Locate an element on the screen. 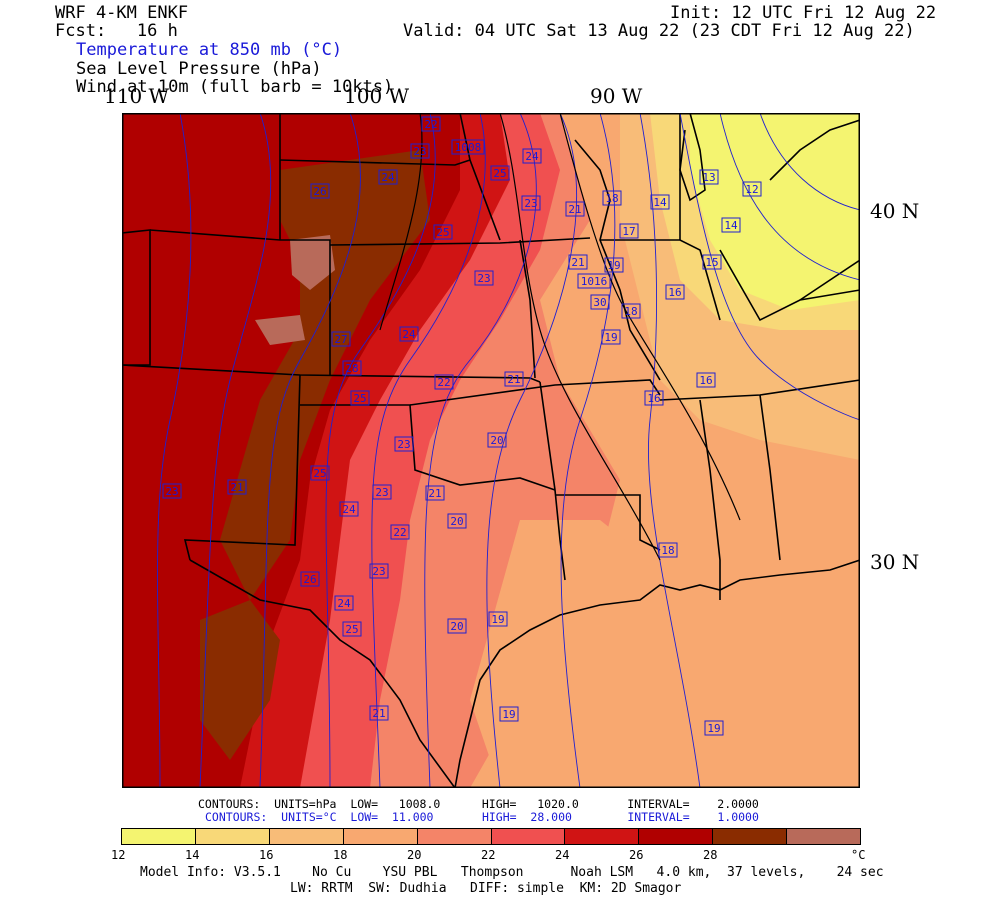 This screenshot has height=900, width=1000. legend-tick-label: 28 is located at coordinates (710, 855).